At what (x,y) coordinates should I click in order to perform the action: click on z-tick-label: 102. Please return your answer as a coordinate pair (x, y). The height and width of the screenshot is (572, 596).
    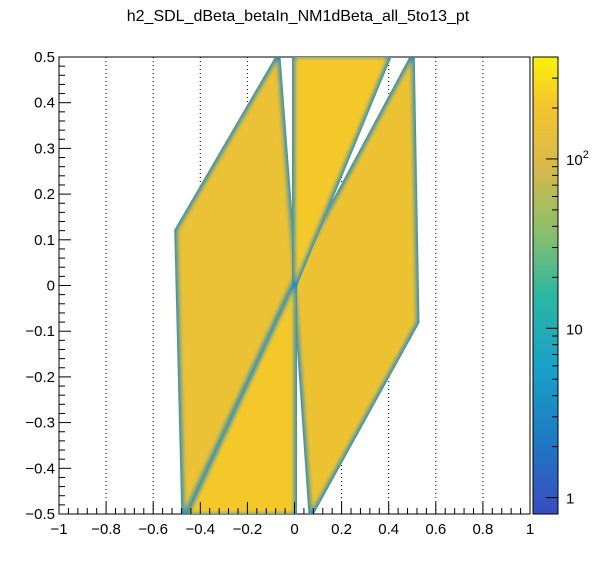
    Looking at the image, I should click on (577, 159).